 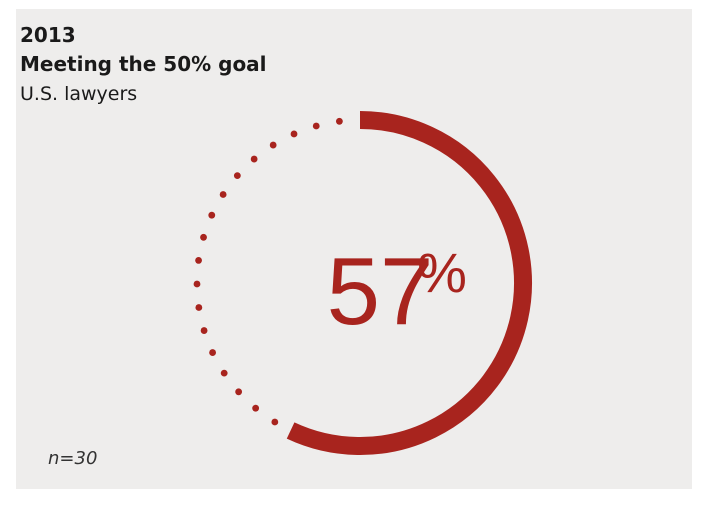 What do you see at coordinates (73, 458) in the screenshot?
I see `sample-size-note: n=30` at bounding box center [73, 458].